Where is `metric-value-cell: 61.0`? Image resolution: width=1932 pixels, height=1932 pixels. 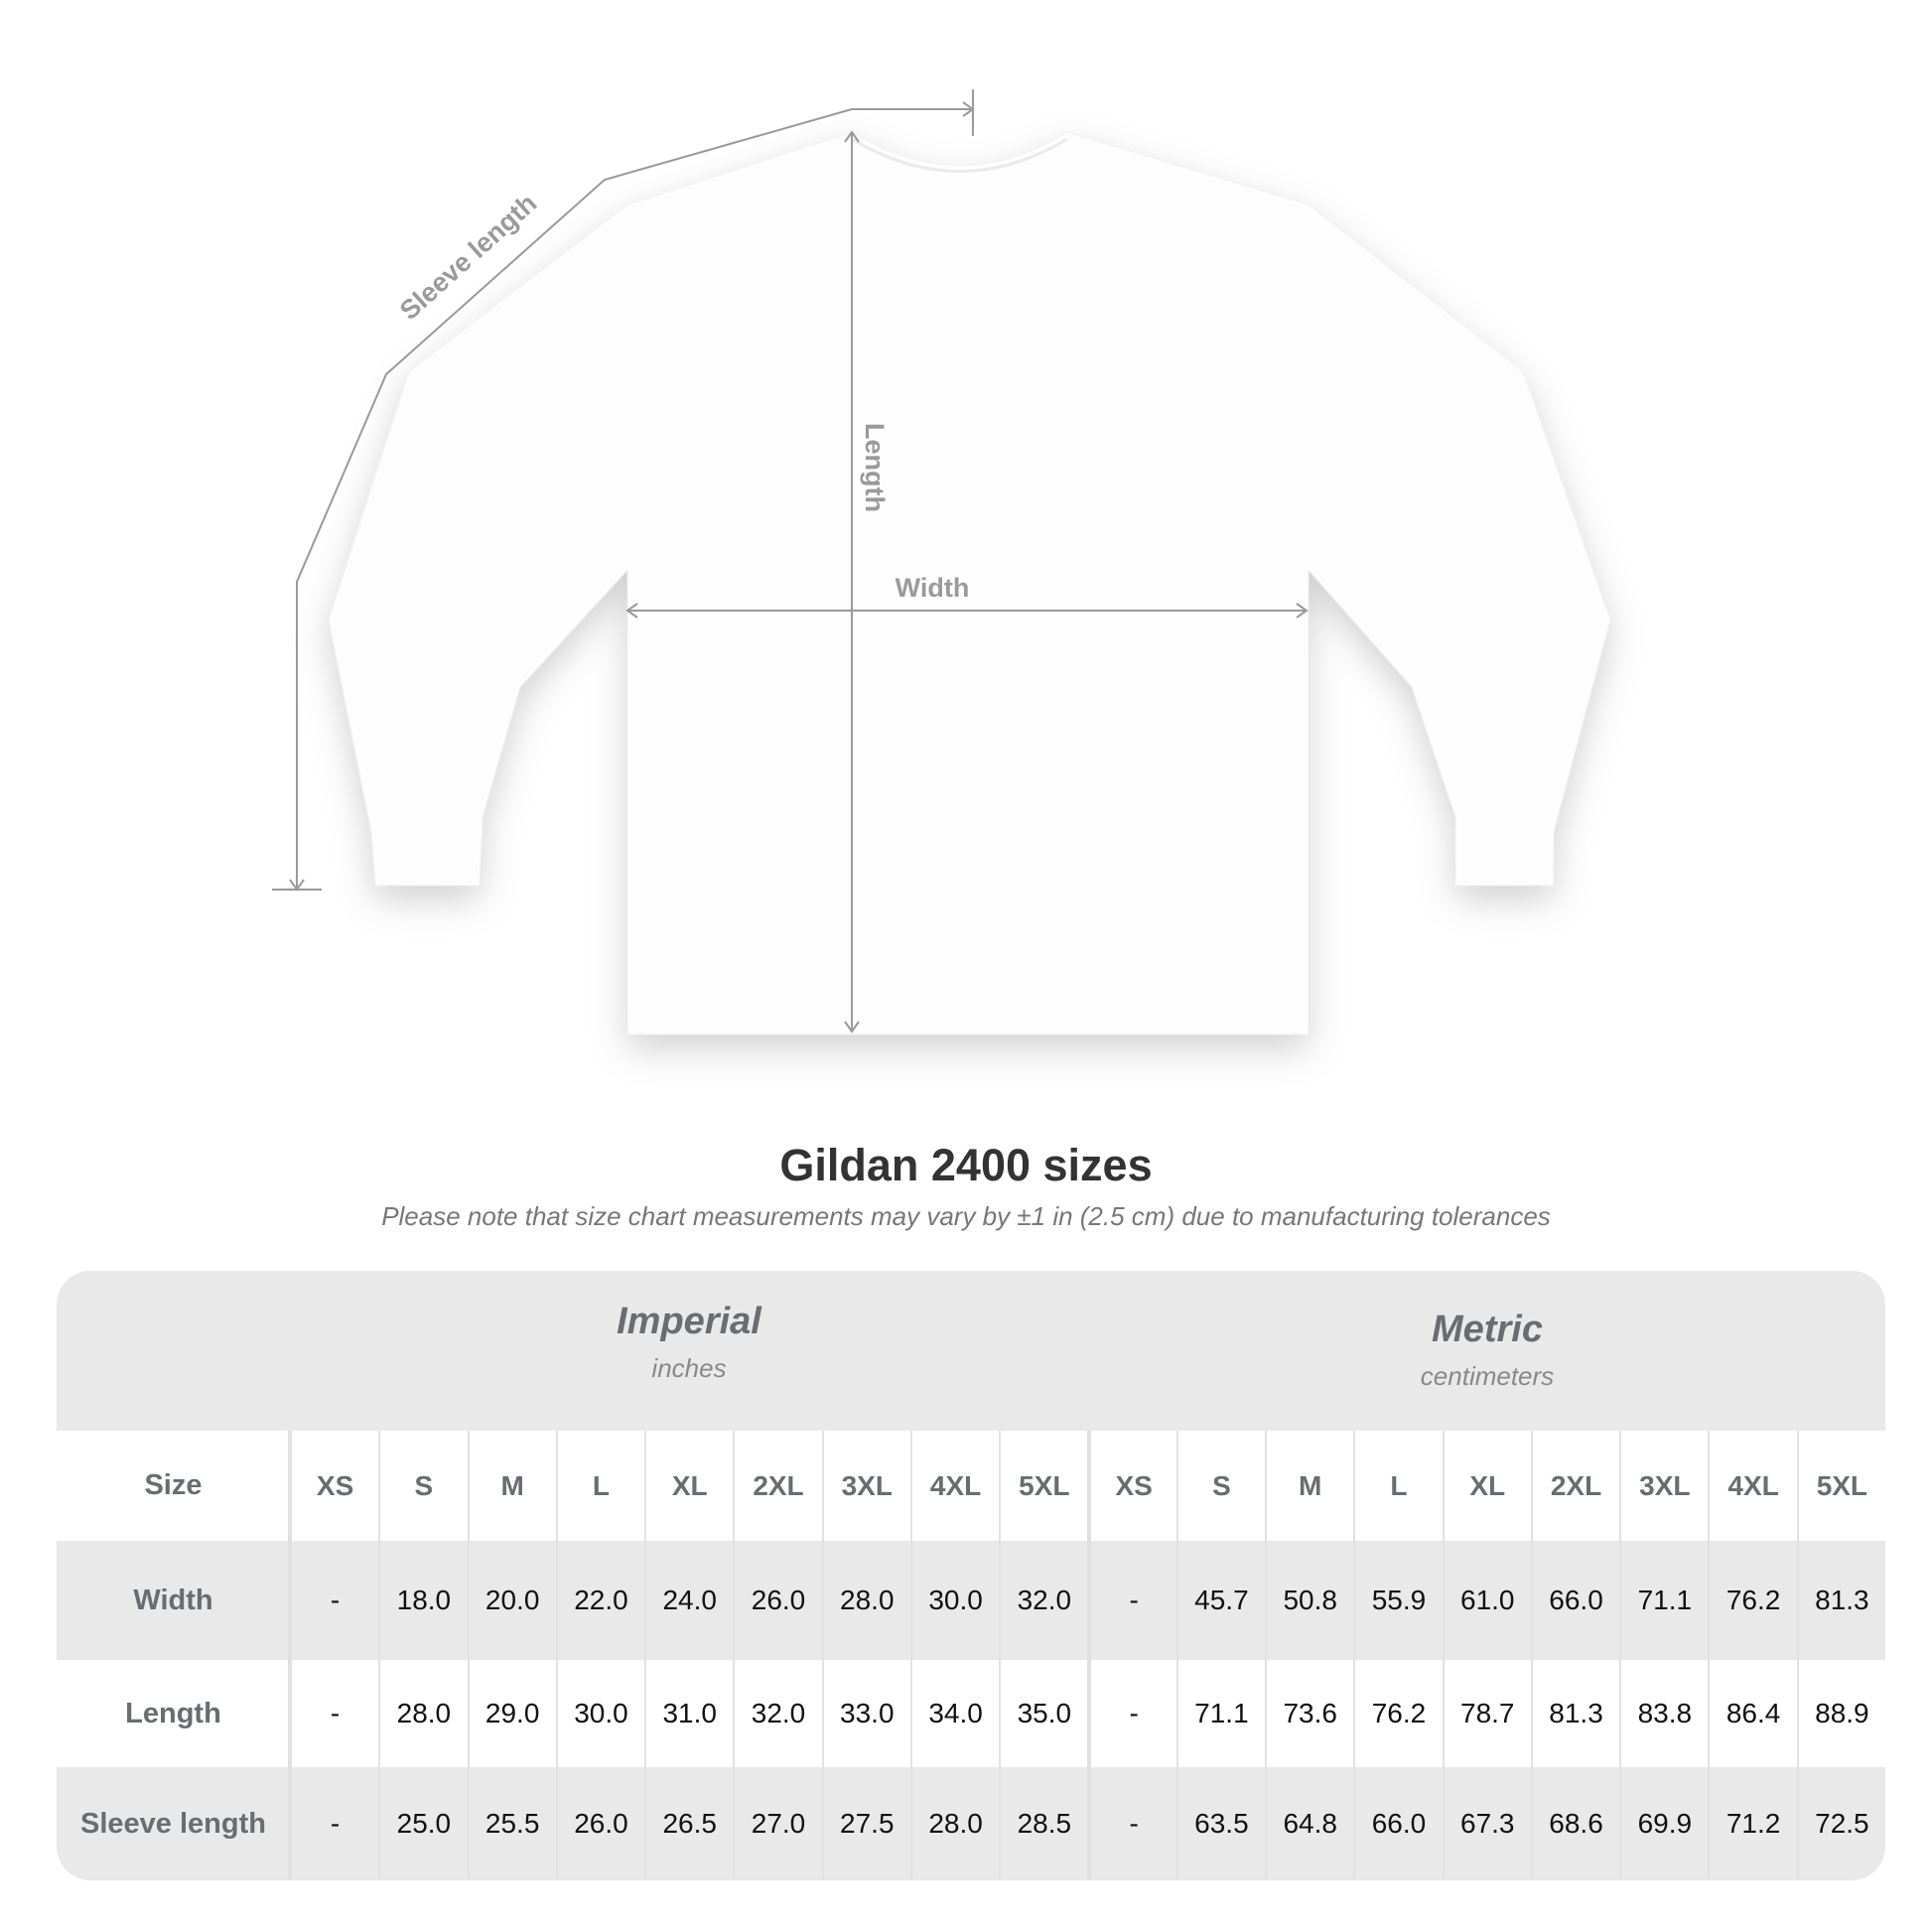 metric-value-cell: 61.0 is located at coordinates (1486, 1600).